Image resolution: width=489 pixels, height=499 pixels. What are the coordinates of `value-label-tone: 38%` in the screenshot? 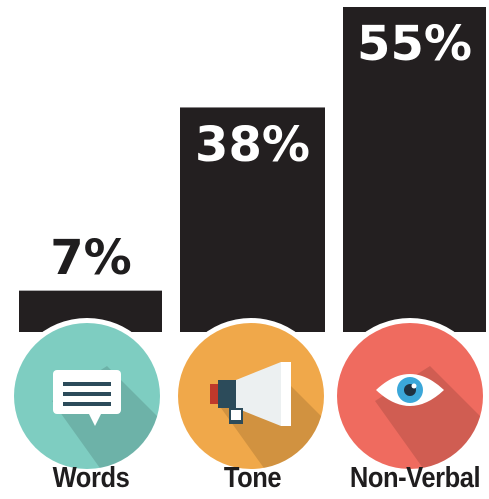 It's located at (252, 145).